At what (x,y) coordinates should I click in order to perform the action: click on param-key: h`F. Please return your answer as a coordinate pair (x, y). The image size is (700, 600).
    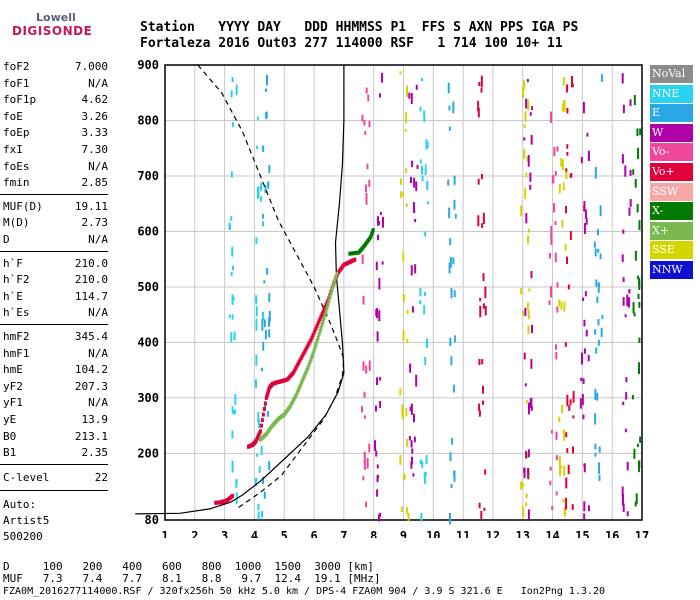
    Looking at the image, I should click on (13, 263).